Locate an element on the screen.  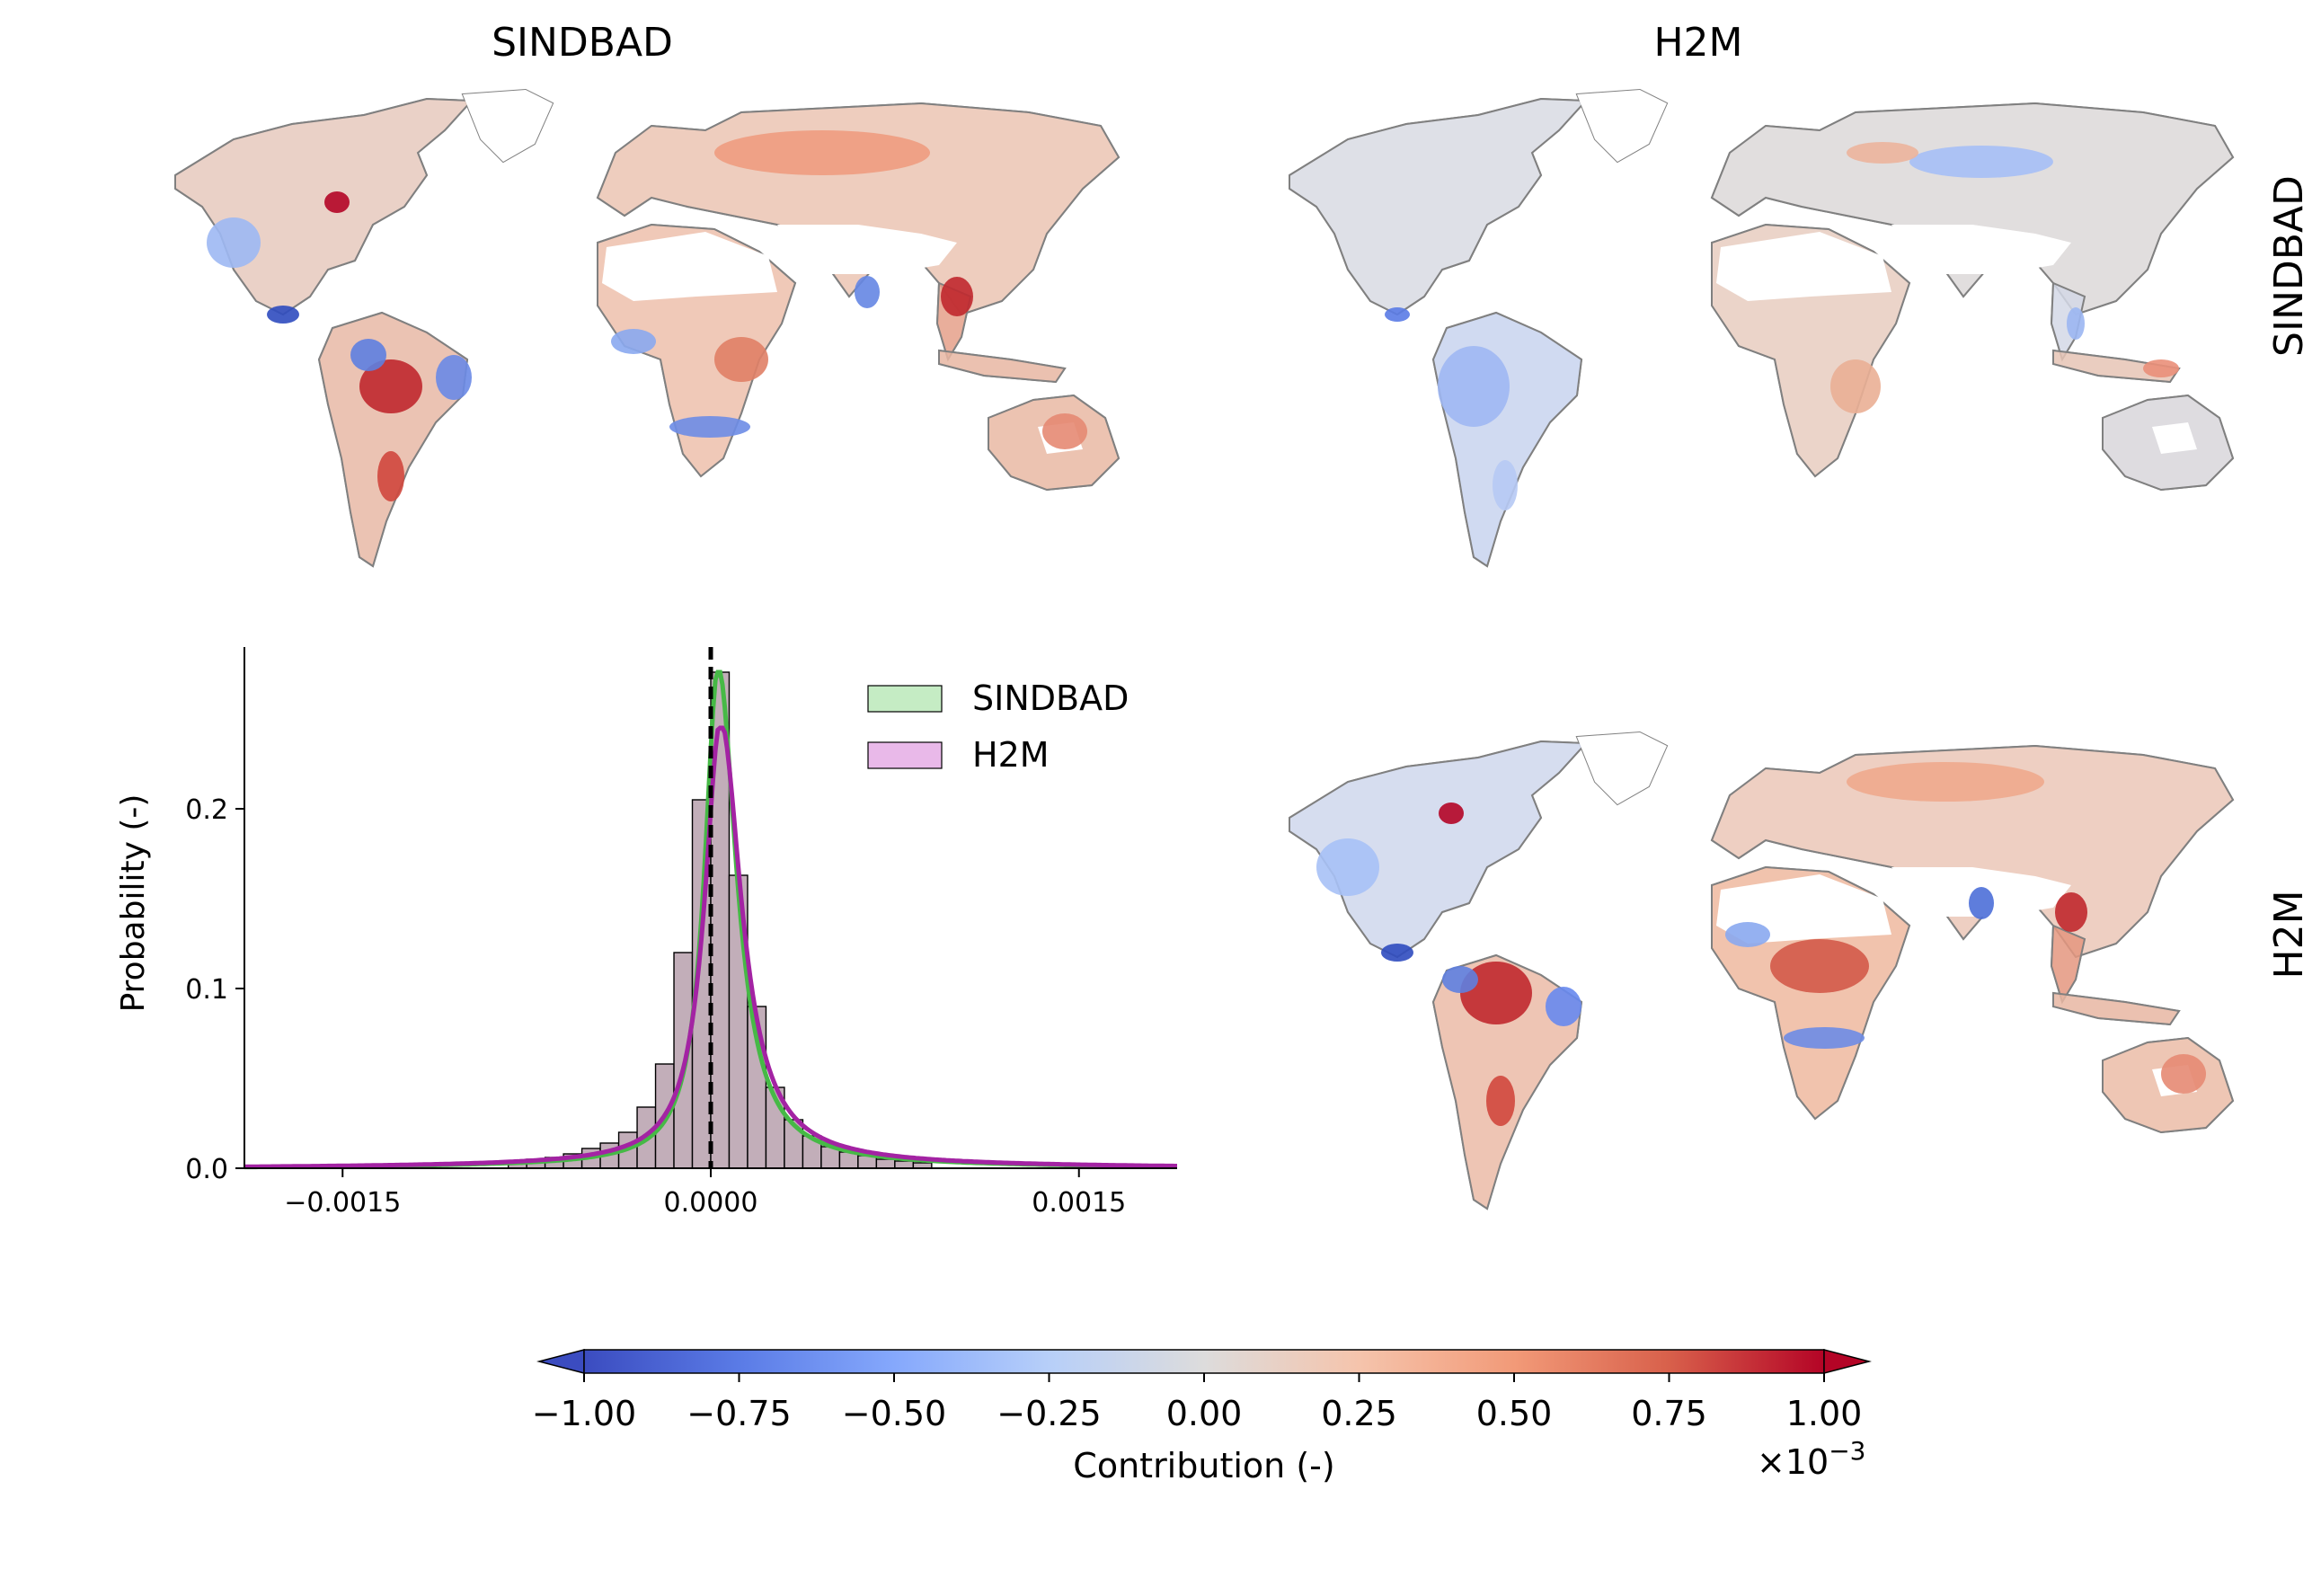
legend-swatch-h2m is located at coordinates (905, 755).